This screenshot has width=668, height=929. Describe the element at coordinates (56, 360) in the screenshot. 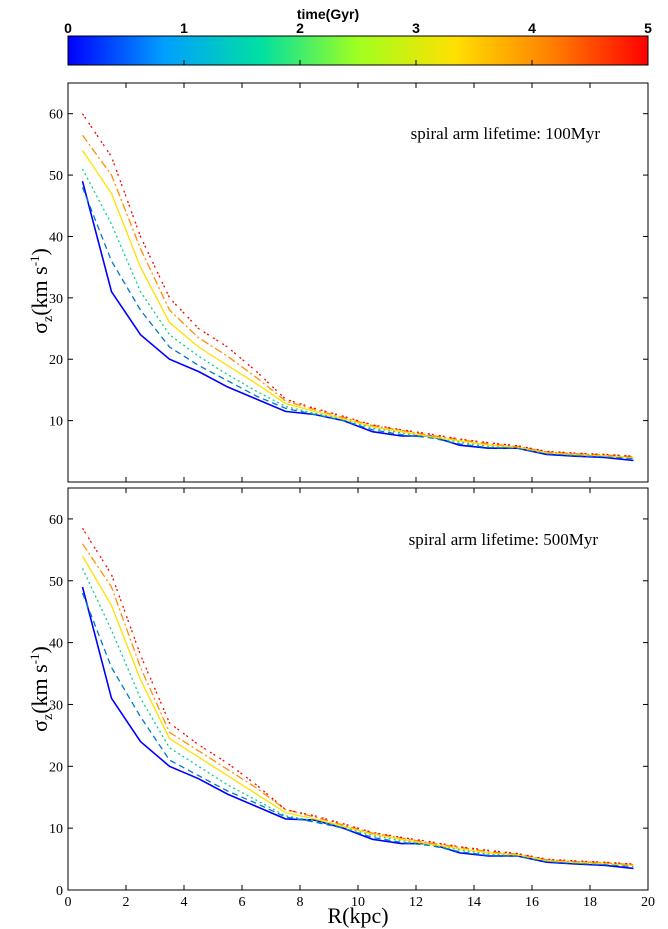

I see `top-y-tick-label-1: 20` at that location.